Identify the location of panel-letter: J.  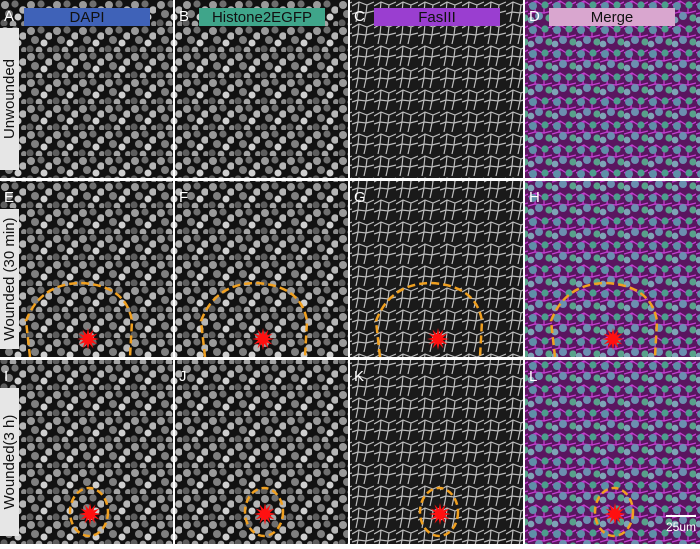
(183, 376).